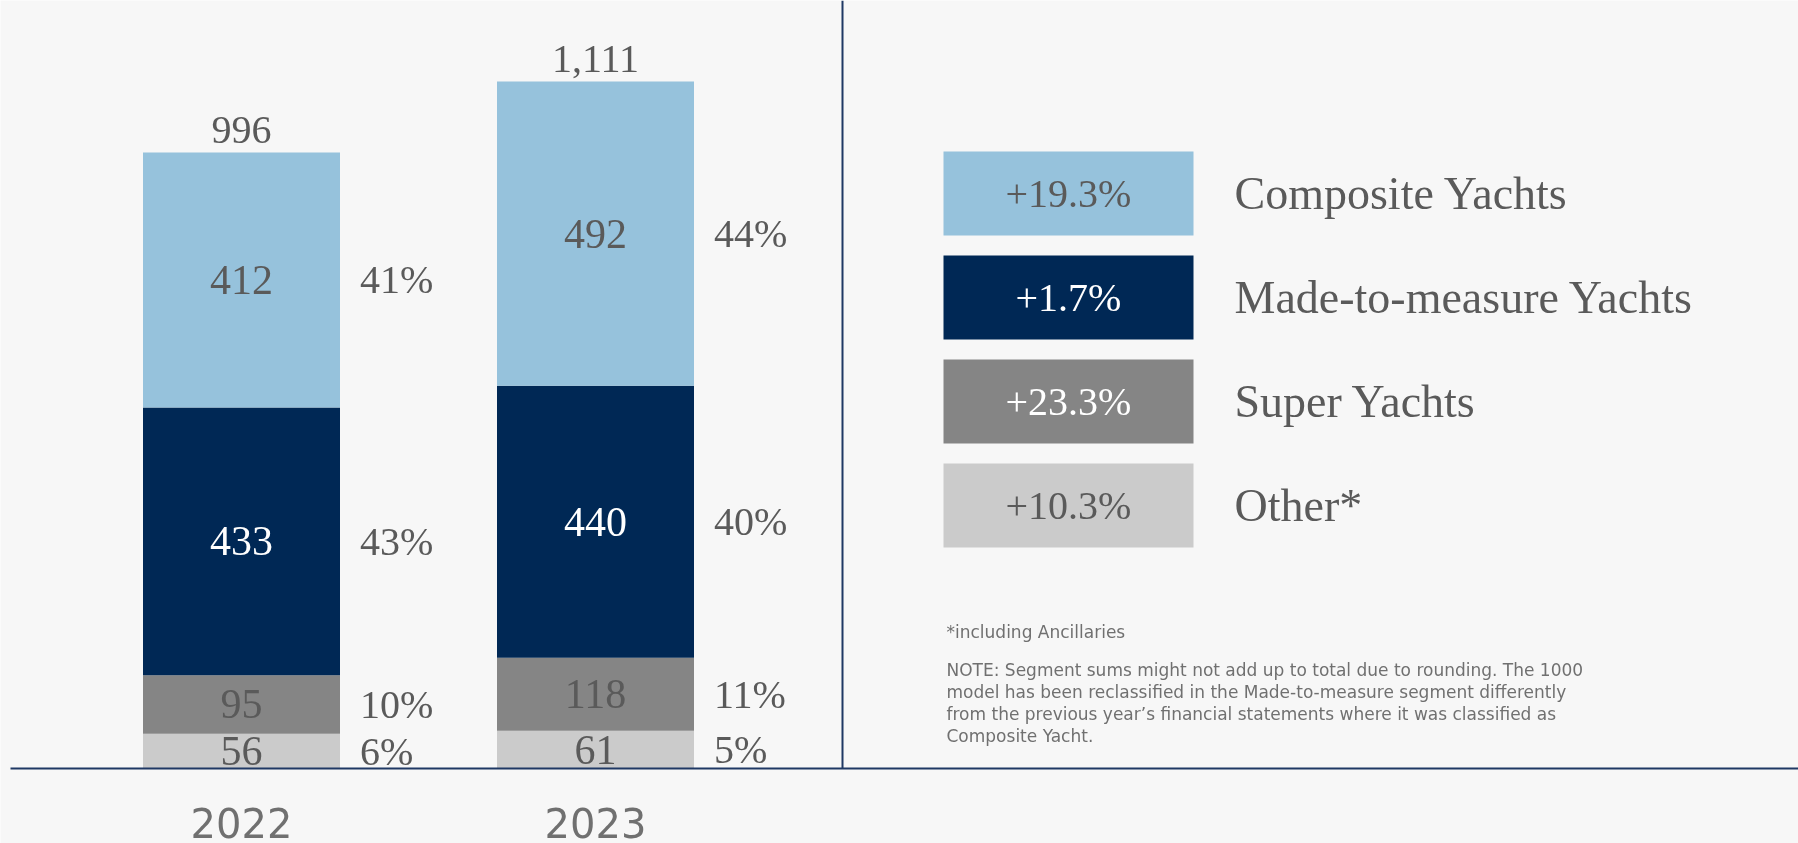  Describe the element at coordinates (741, 750) in the screenshot. I see `annotation: 5%` at that location.